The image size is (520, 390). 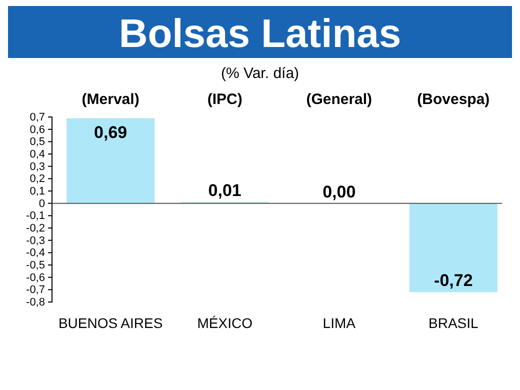 I want to click on y-tick-label: -0,8, so click(x=35, y=302).